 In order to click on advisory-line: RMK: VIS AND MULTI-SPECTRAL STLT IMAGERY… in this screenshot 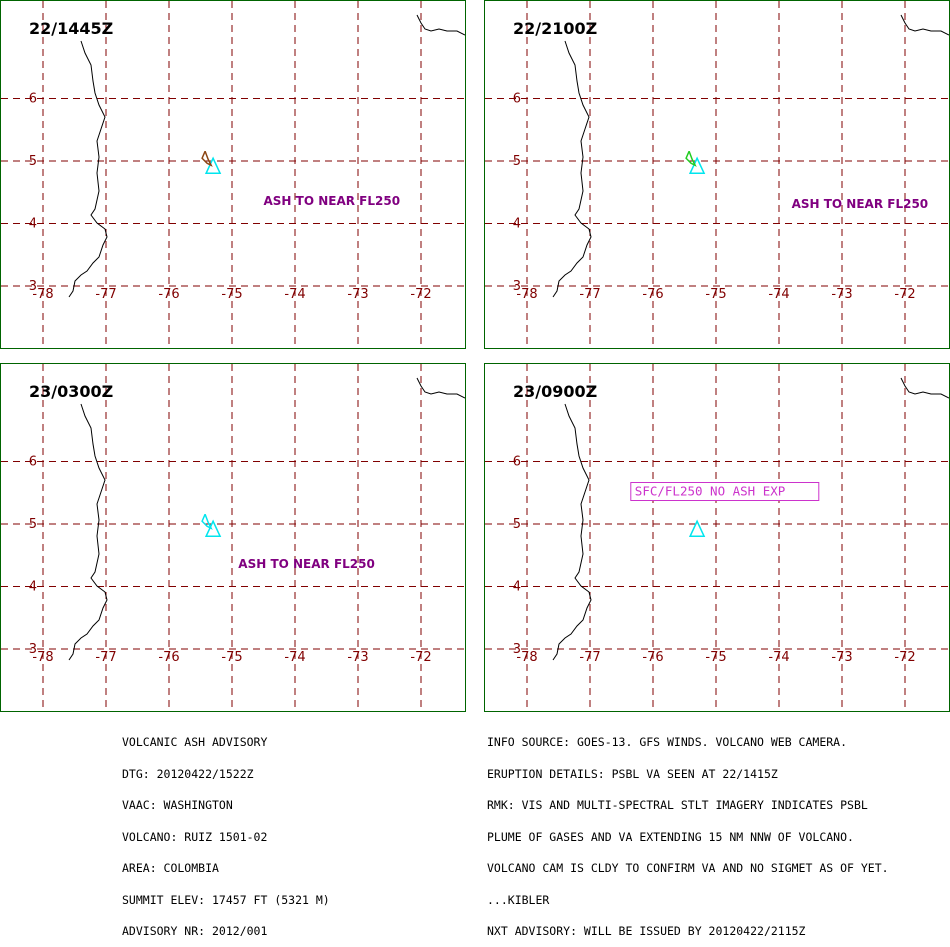, I will do `click(677, 805)`.